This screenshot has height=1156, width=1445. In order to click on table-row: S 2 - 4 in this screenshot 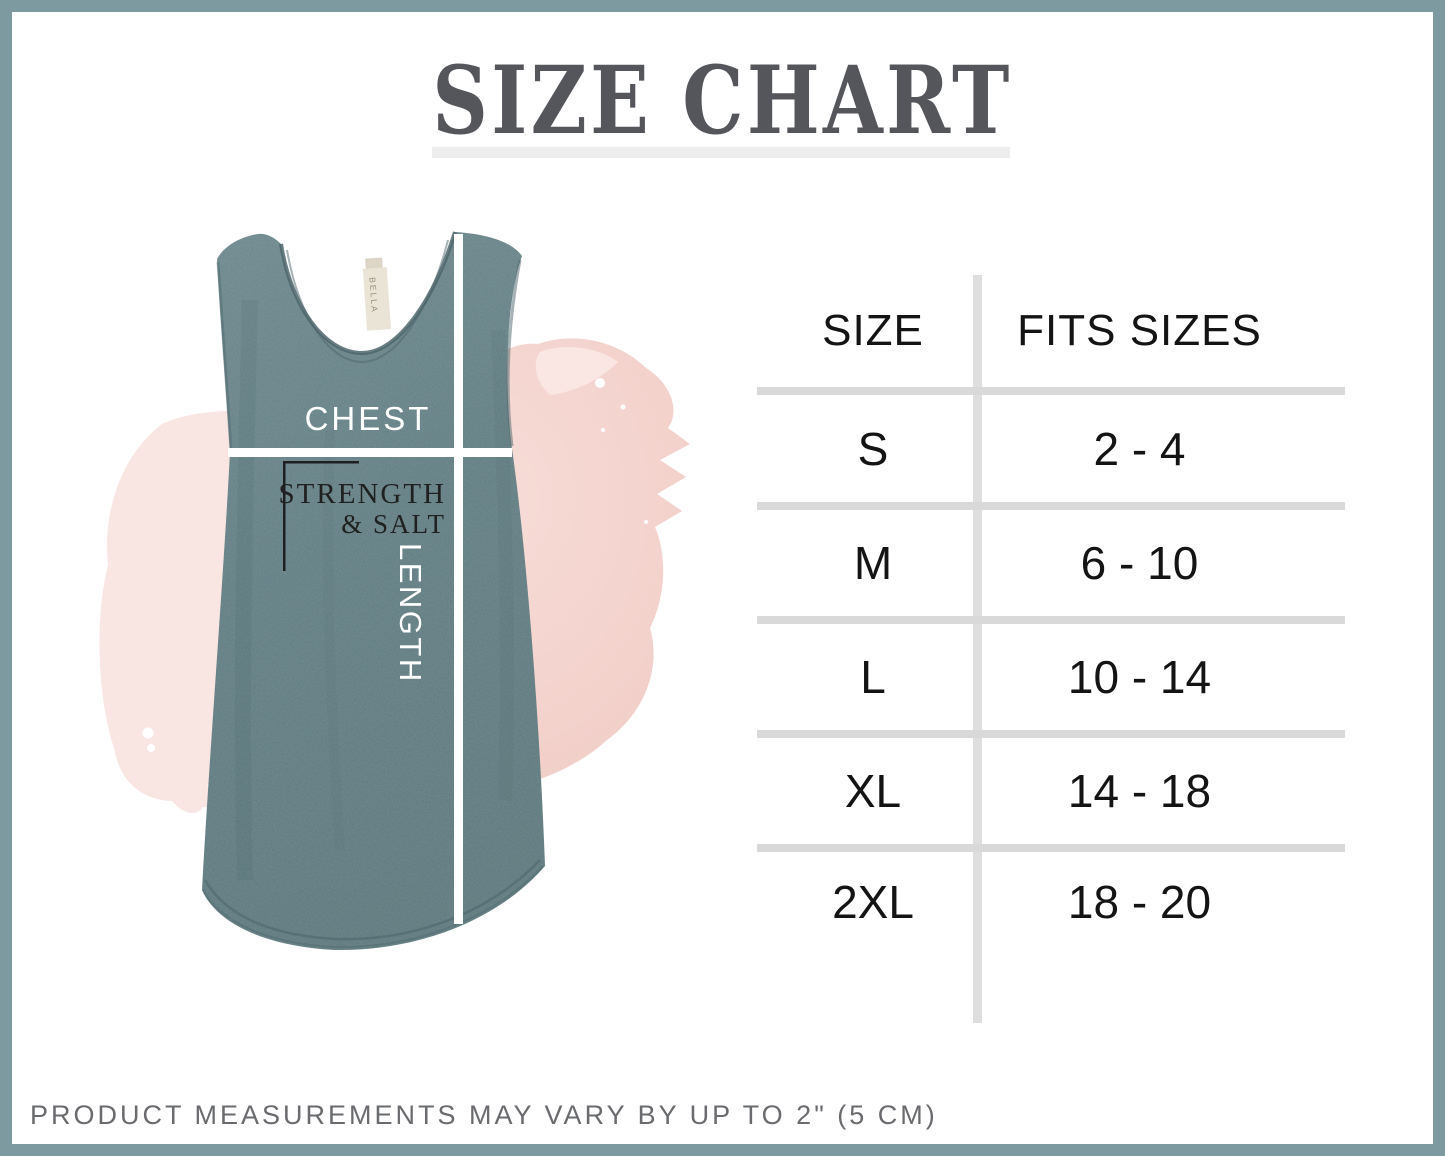, I will do `click(1051, 448)`.